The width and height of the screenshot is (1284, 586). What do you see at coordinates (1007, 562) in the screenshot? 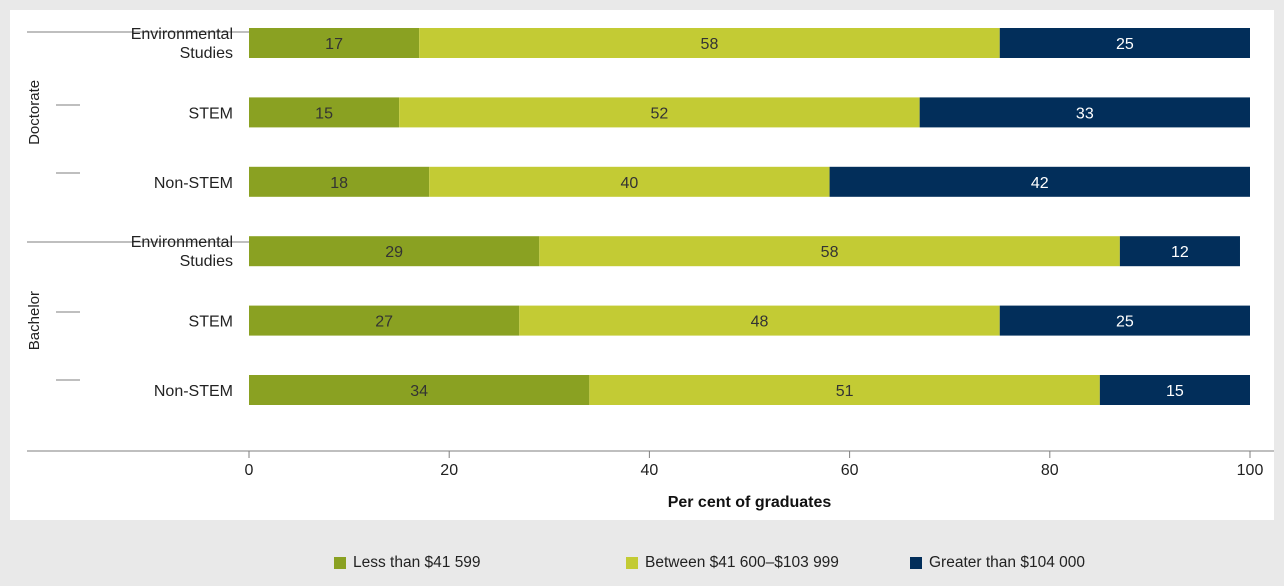
I see `legend-label: Greater than $104 000` at bounding box center [1007, 562].